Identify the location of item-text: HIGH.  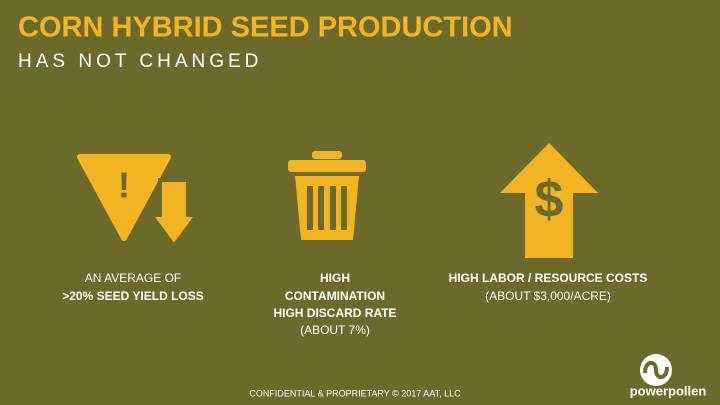
(335, 278).